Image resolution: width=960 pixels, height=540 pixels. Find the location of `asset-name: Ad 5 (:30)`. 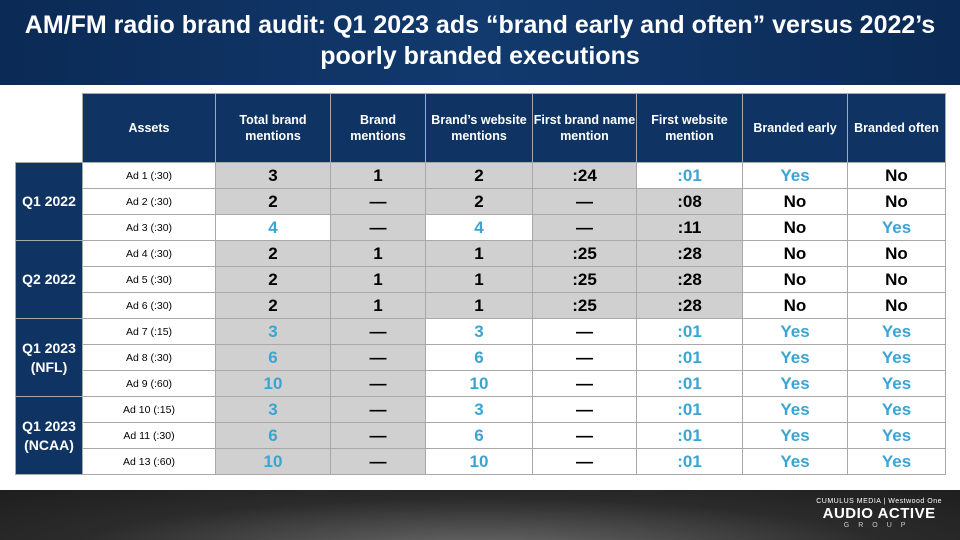

asset-name: Ad 5 (:30) is located at coordinates (149, 279).